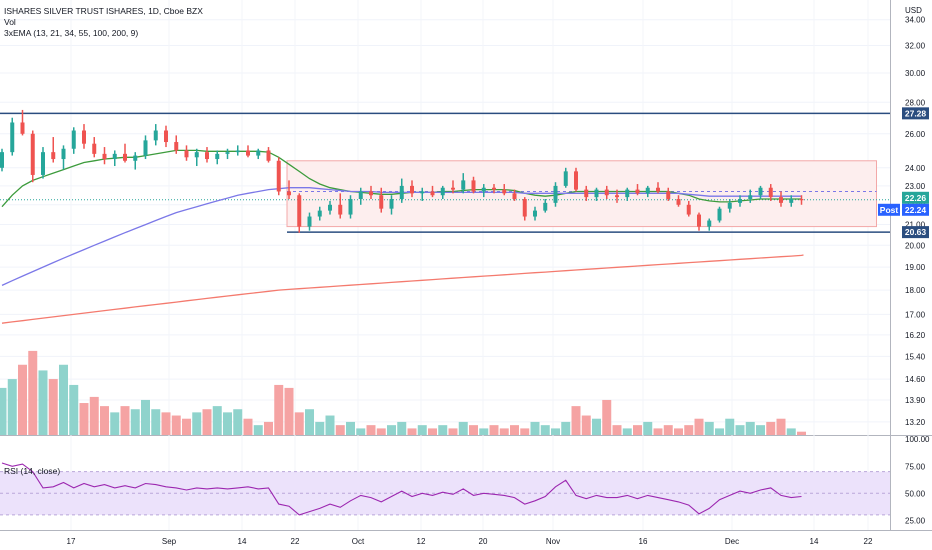 This screenshot has height=550, width=932. Describe the element at coordinates (915, 73) in the screenshot. I see `price-tick-label: 30.00` at that location.